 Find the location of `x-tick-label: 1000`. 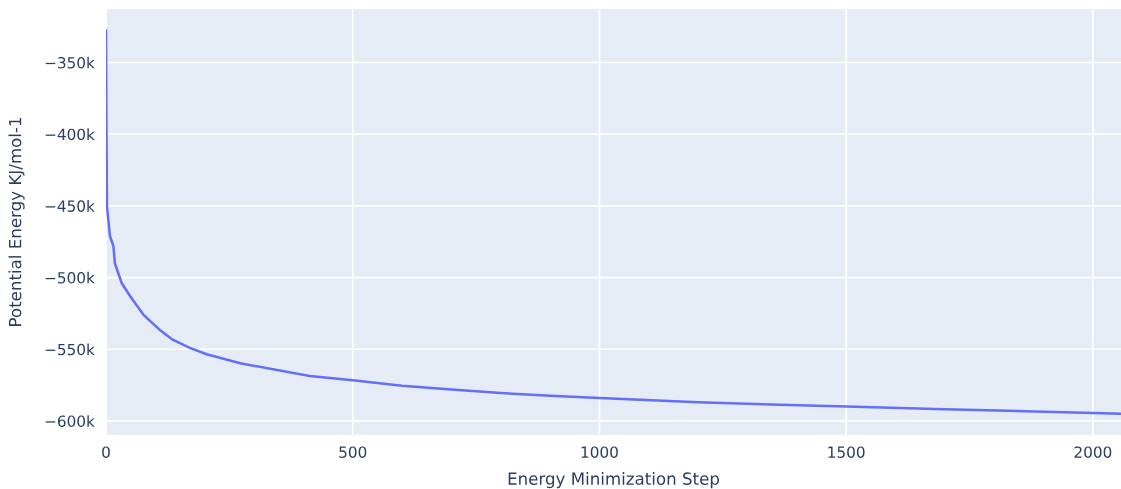

x-tick-label: 1000 is located at coordinates (599, 452).